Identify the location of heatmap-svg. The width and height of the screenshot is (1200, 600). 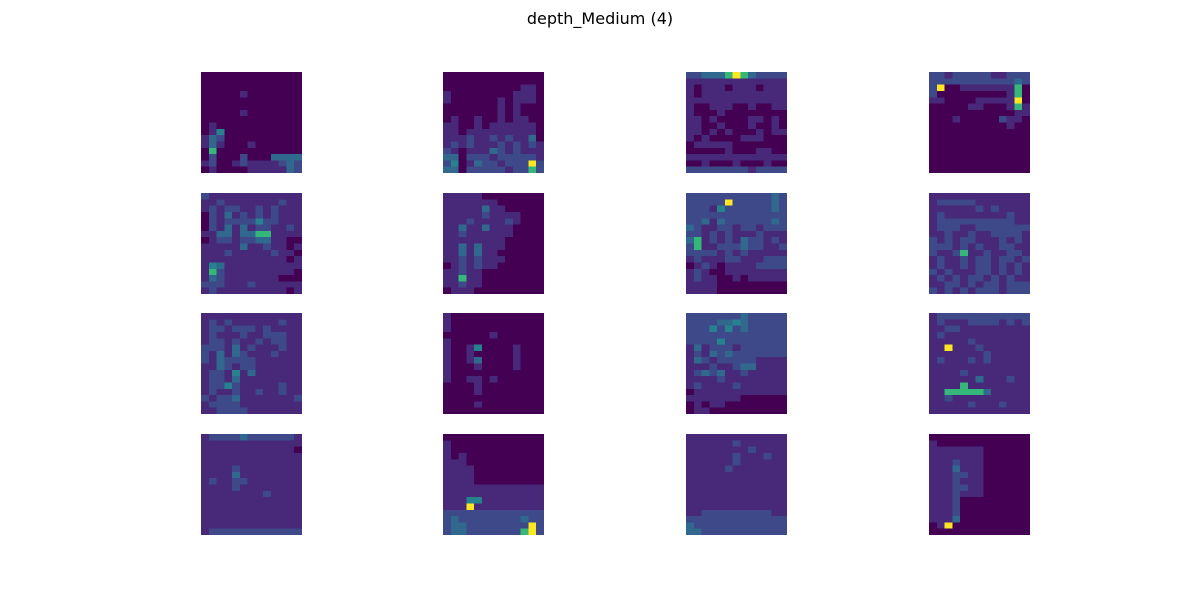
(493, 243).